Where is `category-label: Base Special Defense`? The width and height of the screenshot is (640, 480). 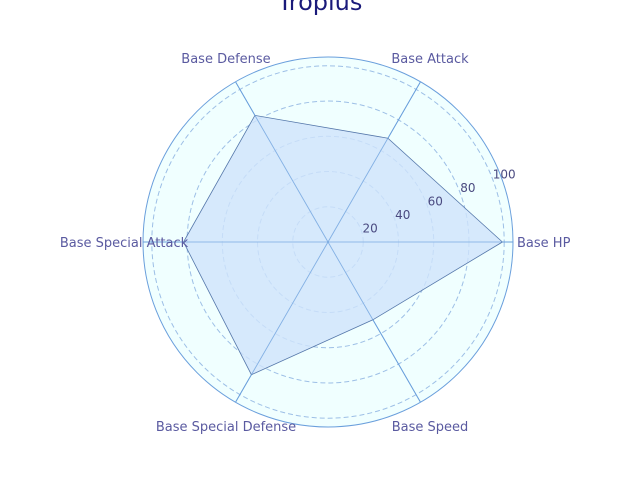
category-label: Base Special Defense is located at coordinates (226, 427).